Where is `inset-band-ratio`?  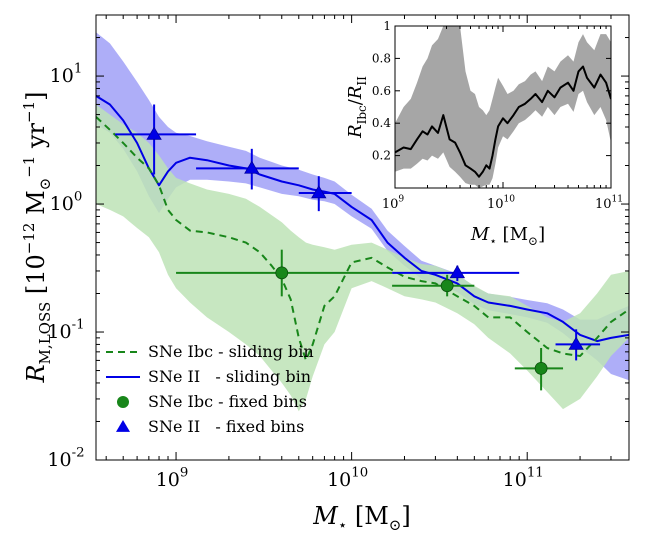
inset-band-ratio is located at coordinates (503, 107).